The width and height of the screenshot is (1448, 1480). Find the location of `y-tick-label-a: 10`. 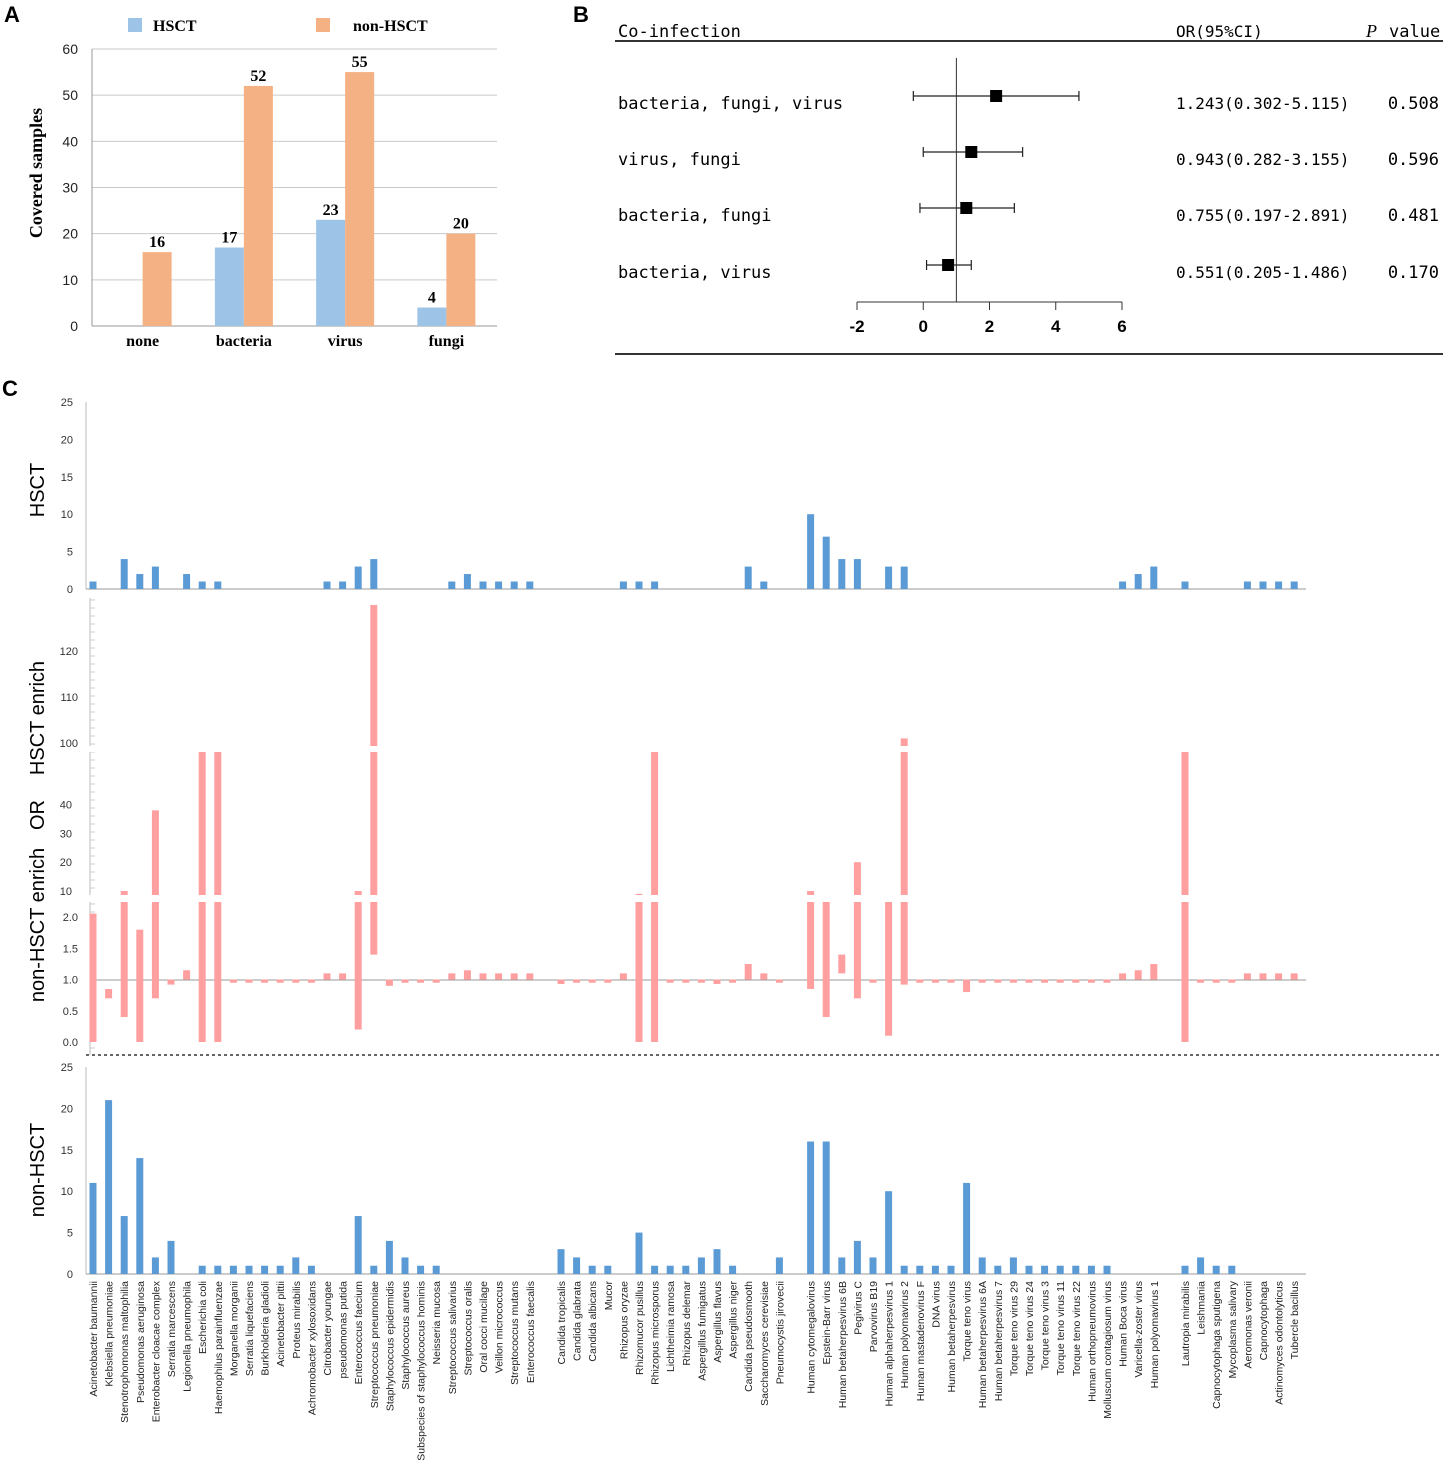

y-tick-label-a: 10 is located at coordinates (70, 280).